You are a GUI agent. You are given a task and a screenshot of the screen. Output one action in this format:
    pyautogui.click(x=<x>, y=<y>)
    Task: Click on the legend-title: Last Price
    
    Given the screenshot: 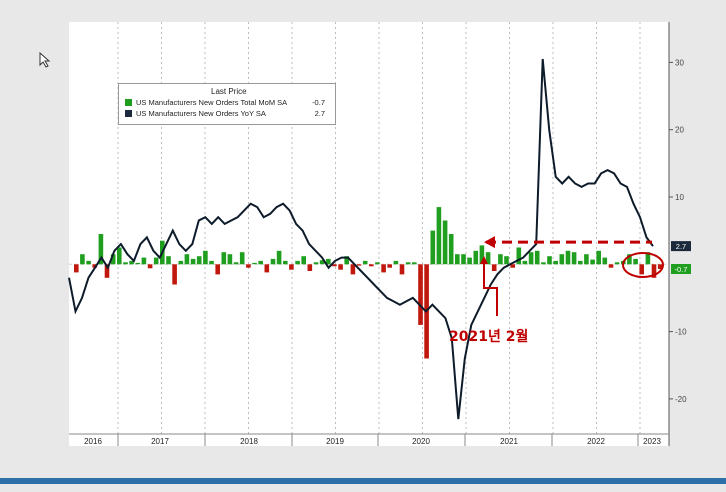 What is the action you would take?
    pyautogui.click(x=229, y=91)
    